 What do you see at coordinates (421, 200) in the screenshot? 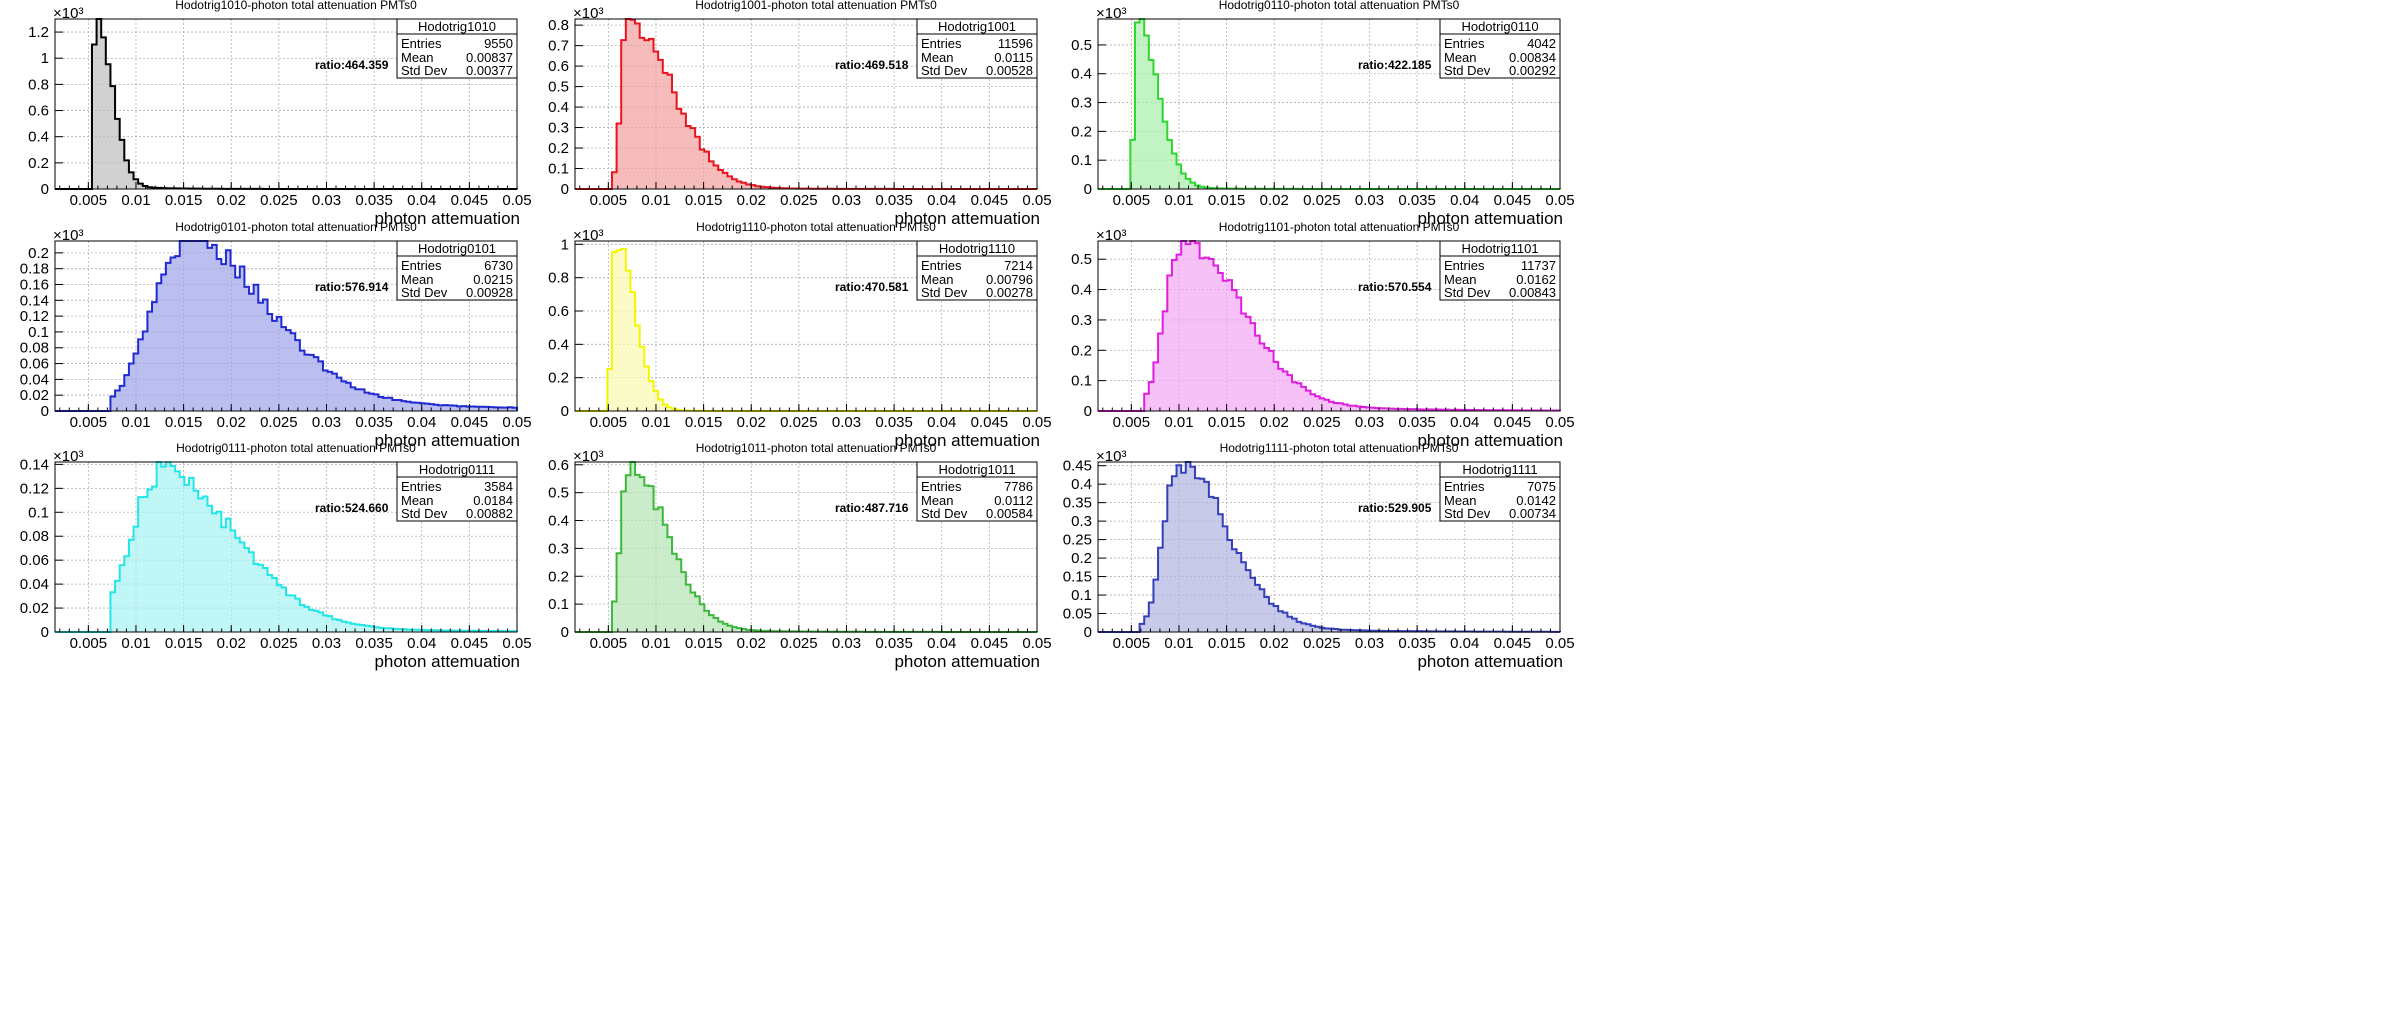
I see `x-tick-label: 0.04` at bounding box center [421, 200].